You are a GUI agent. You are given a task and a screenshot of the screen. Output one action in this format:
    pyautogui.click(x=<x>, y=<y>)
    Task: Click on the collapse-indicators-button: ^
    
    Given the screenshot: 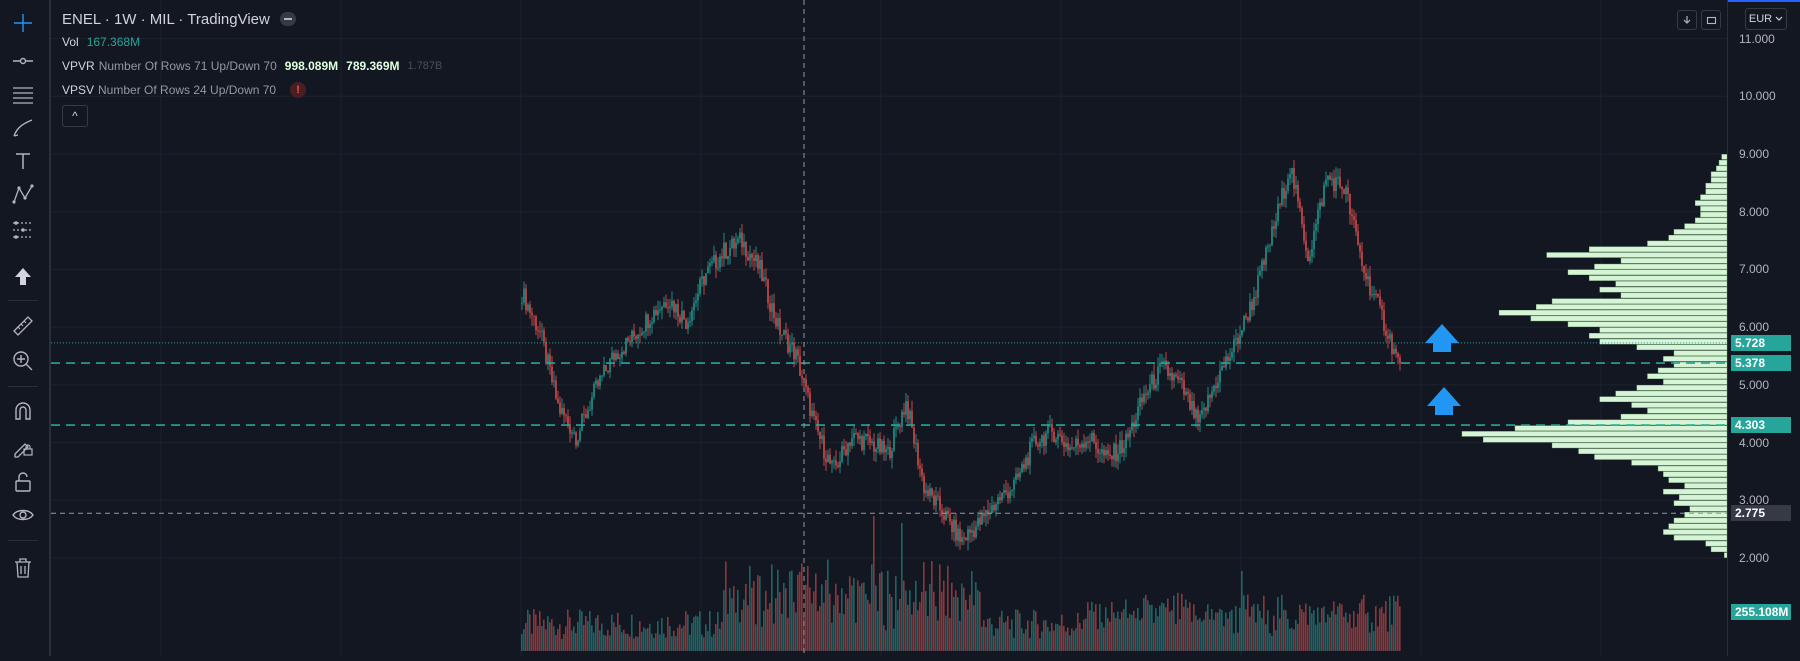 What is the action you would take?
    pyautogui.click(x=75, y=116)
    